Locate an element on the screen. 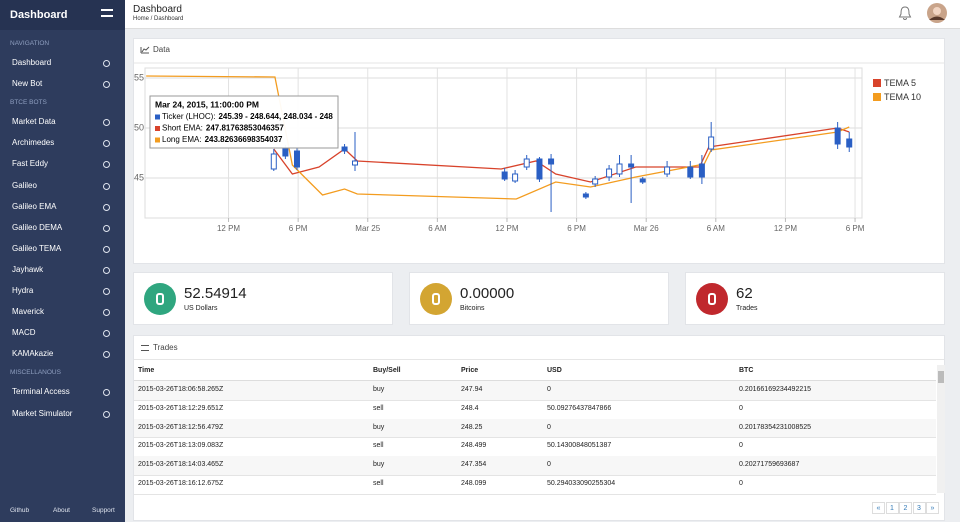 Image resolution: width=960 pixels, height=522 pixels. column-header: Time is located at coordinates (146, 370).